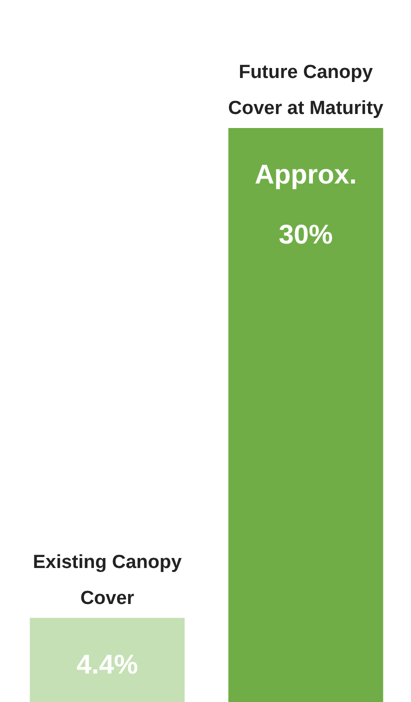 The width and height of the screenshot is (411, 702). I want to click on x-tick-label: Future Canopy Cover at Maturity, so click(306, 90).